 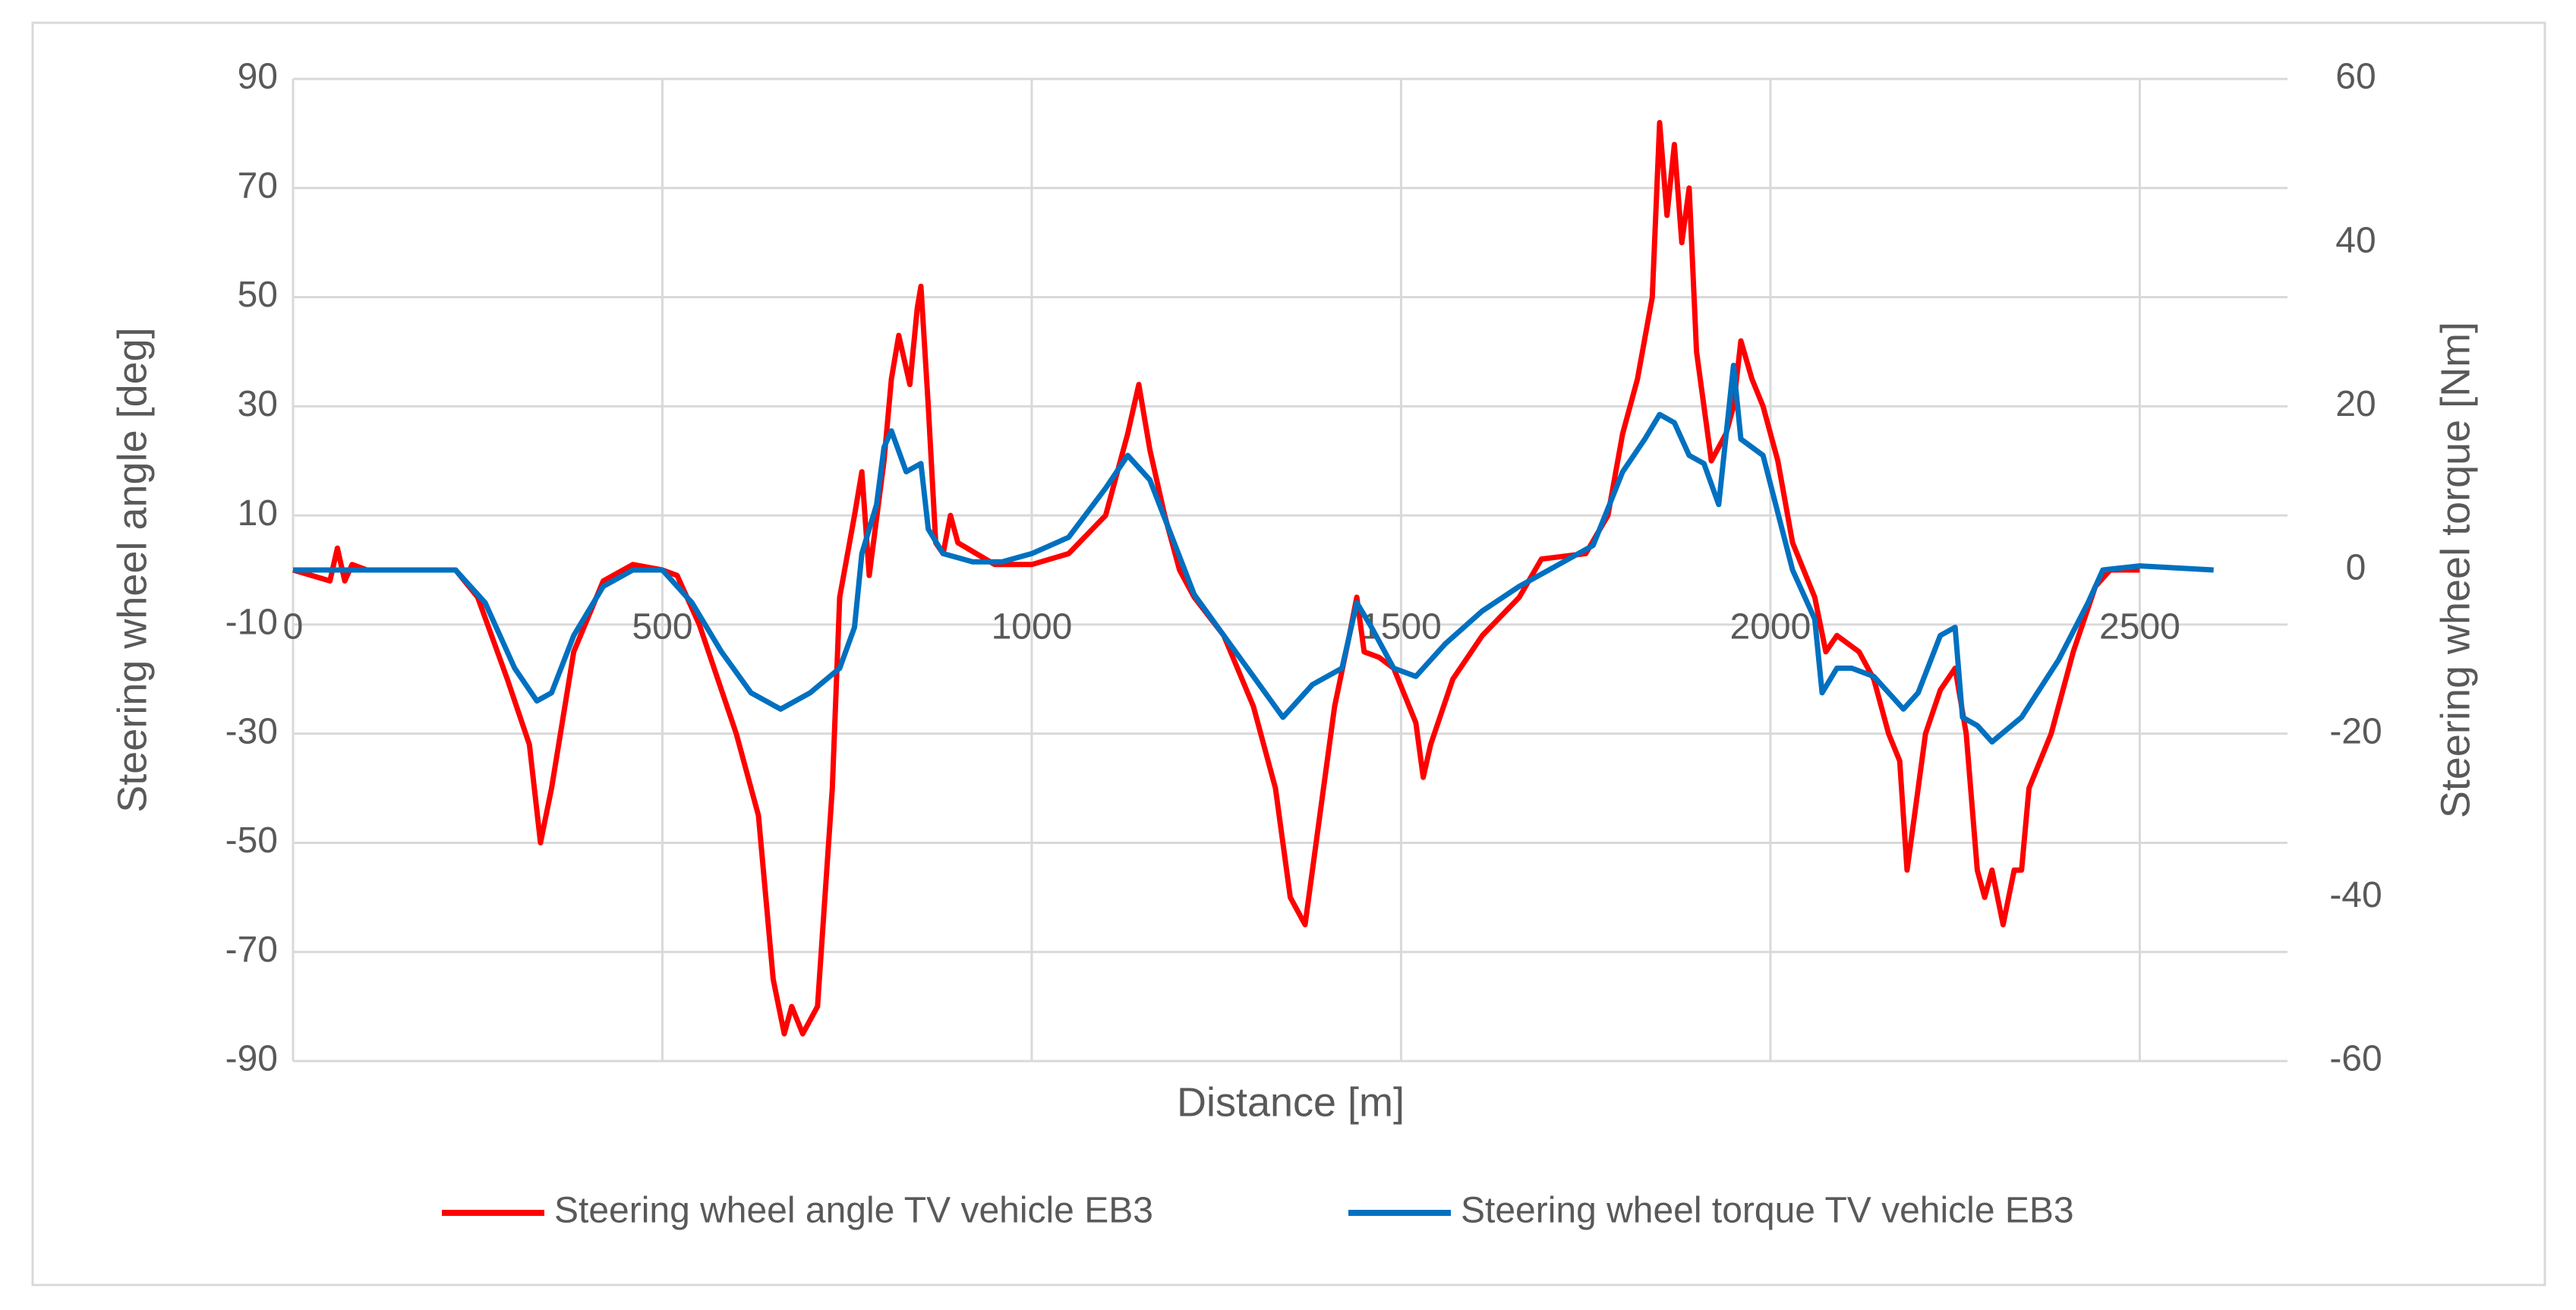 I want to click on y-tick-label: -30, so click(x=251, y=731).